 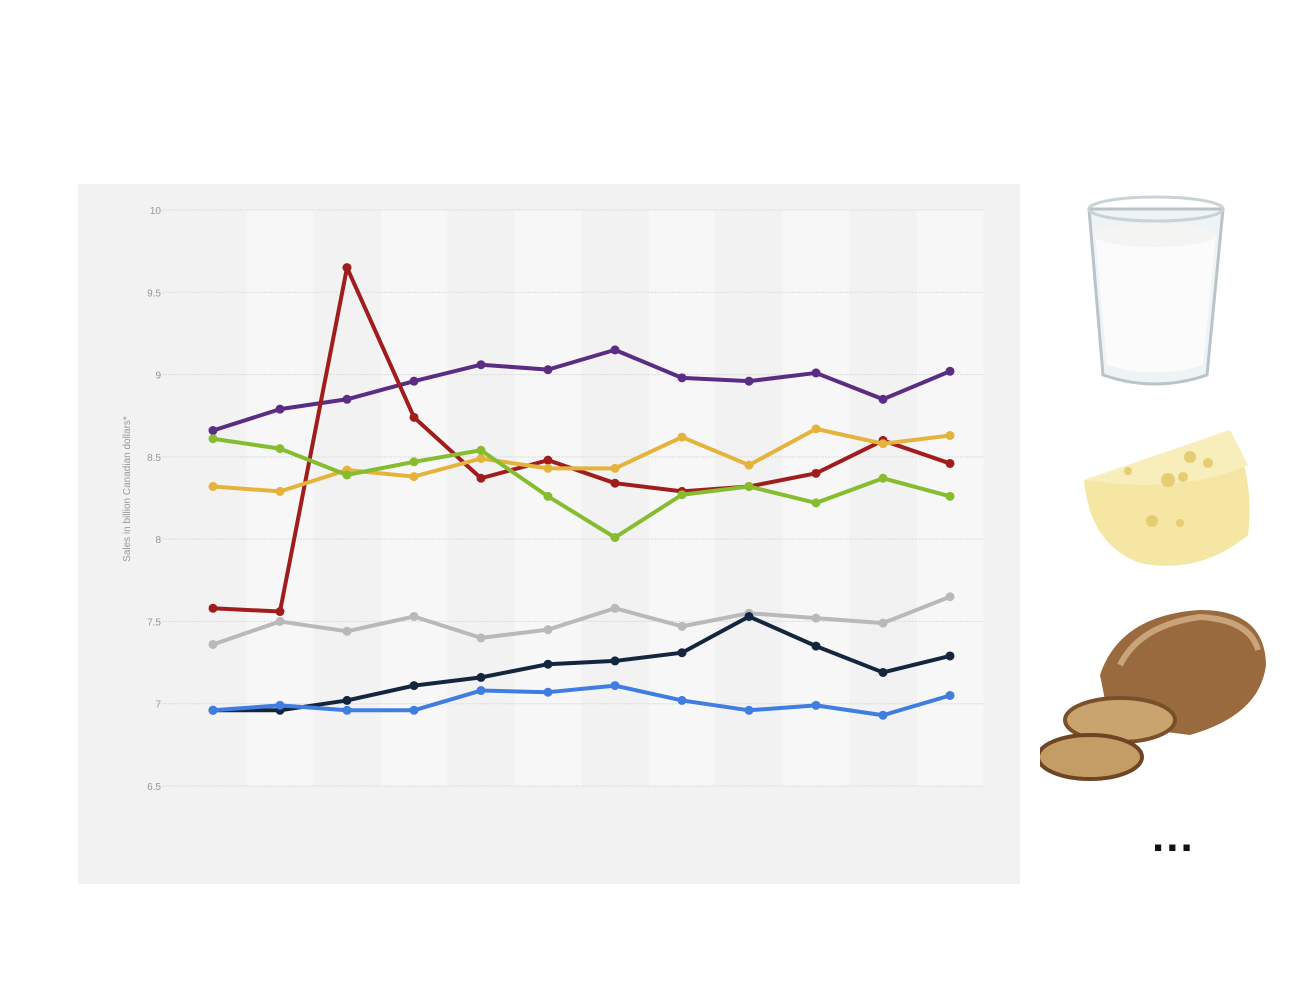 What do you see at coordinates (1153, 695) in the screenshot?
I see `bread-icon` at bounding box center [1153, 695].